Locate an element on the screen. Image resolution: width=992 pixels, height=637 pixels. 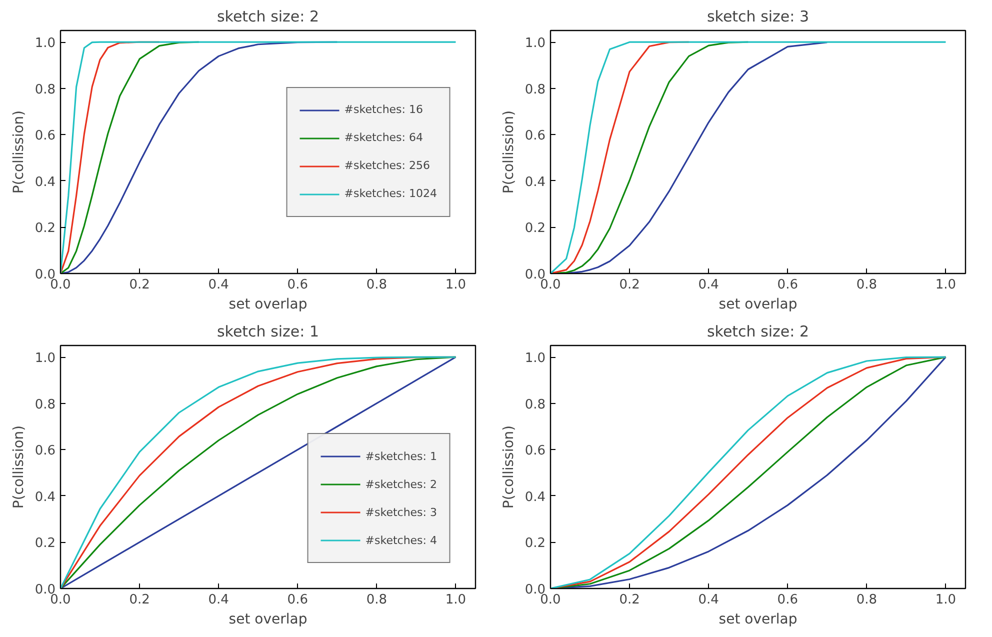
legend-label: #sketches: 16 is located at coordinates (383, 109).